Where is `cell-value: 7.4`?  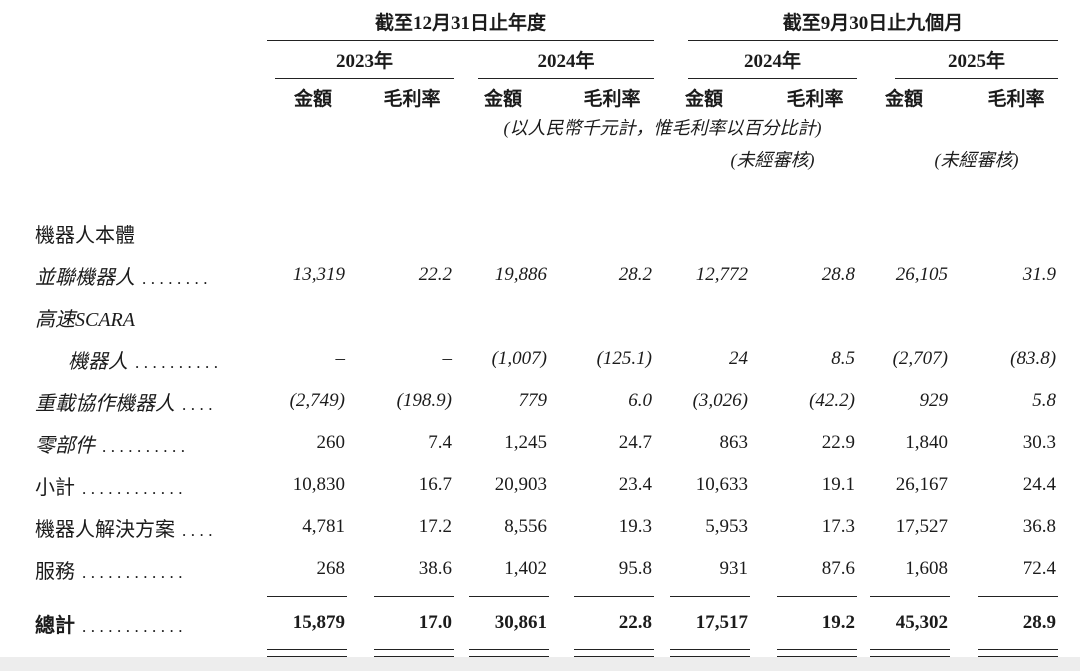 cell-value: 7.4 is located at coordinates (440, 442).